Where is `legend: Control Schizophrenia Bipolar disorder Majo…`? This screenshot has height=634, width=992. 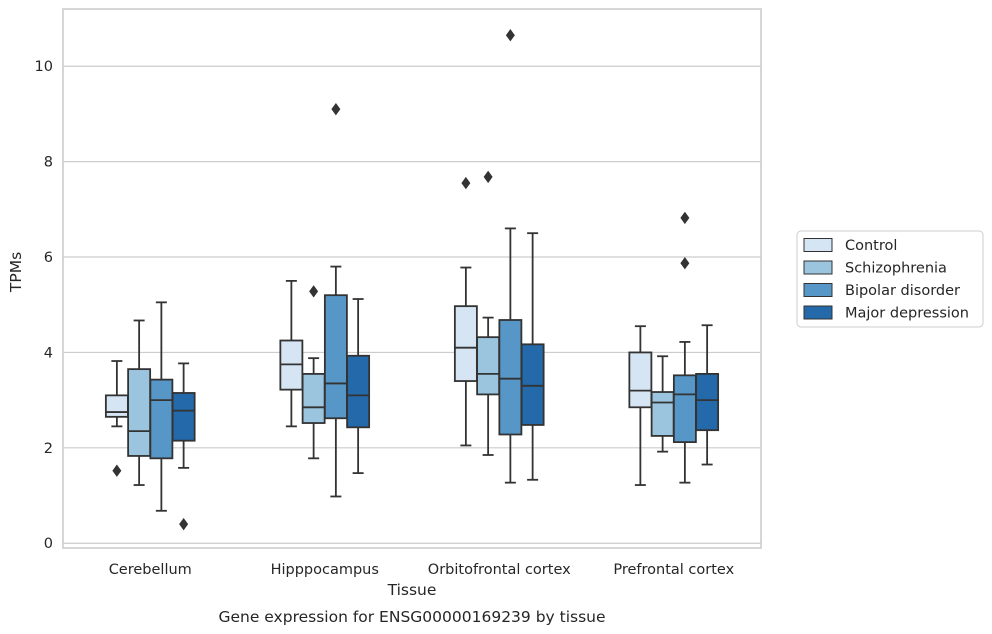 legend: Control Schizophrenia Bipolar disorder Majo… is located at coordinates (890, 279).